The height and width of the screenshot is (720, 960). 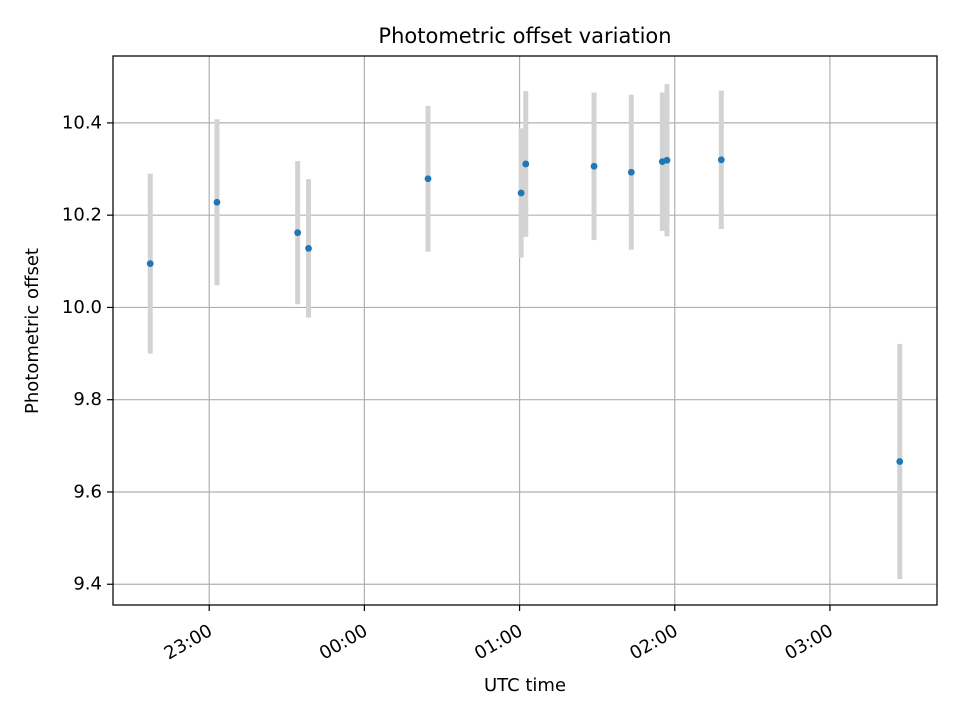 What do you see at coordinates (525, 685) in the screenshot?
I see `x-axis-label: UTC time` at bounding box center [525, 685].